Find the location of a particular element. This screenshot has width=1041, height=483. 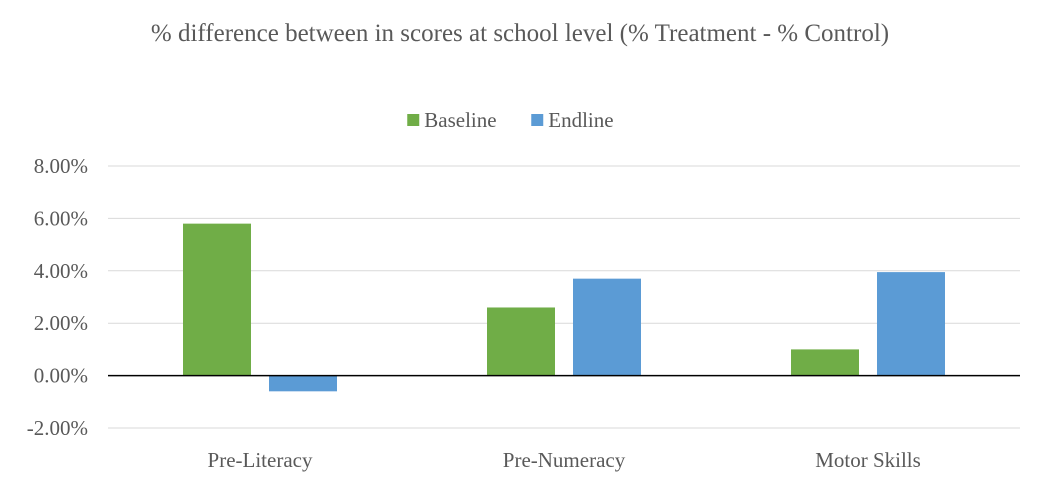

legend: Baseline Endline is located at coordinates (510, 120).